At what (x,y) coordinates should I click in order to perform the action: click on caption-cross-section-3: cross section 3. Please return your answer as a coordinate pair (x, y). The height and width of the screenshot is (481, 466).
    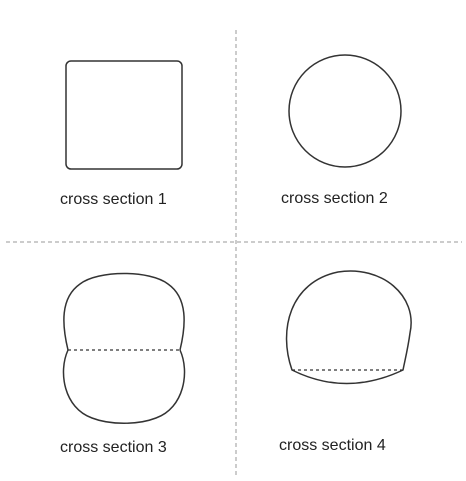
    Looking at the image, I should click on (113, 447).